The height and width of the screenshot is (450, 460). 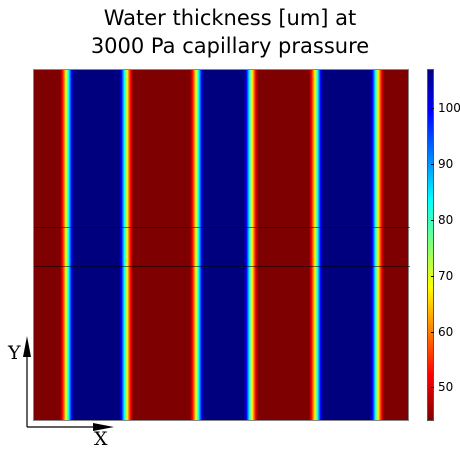 What do you see at coordinates (449, 108) in the screenshot?
I see `colorbar-tick-label: 100` at bounding box center [449, 108].